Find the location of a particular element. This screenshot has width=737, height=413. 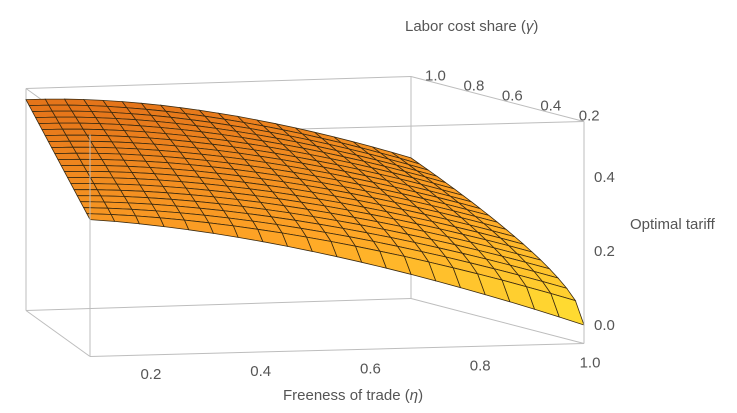

z-axis-label: Optimal tariff is located at coordinates (673, 224).